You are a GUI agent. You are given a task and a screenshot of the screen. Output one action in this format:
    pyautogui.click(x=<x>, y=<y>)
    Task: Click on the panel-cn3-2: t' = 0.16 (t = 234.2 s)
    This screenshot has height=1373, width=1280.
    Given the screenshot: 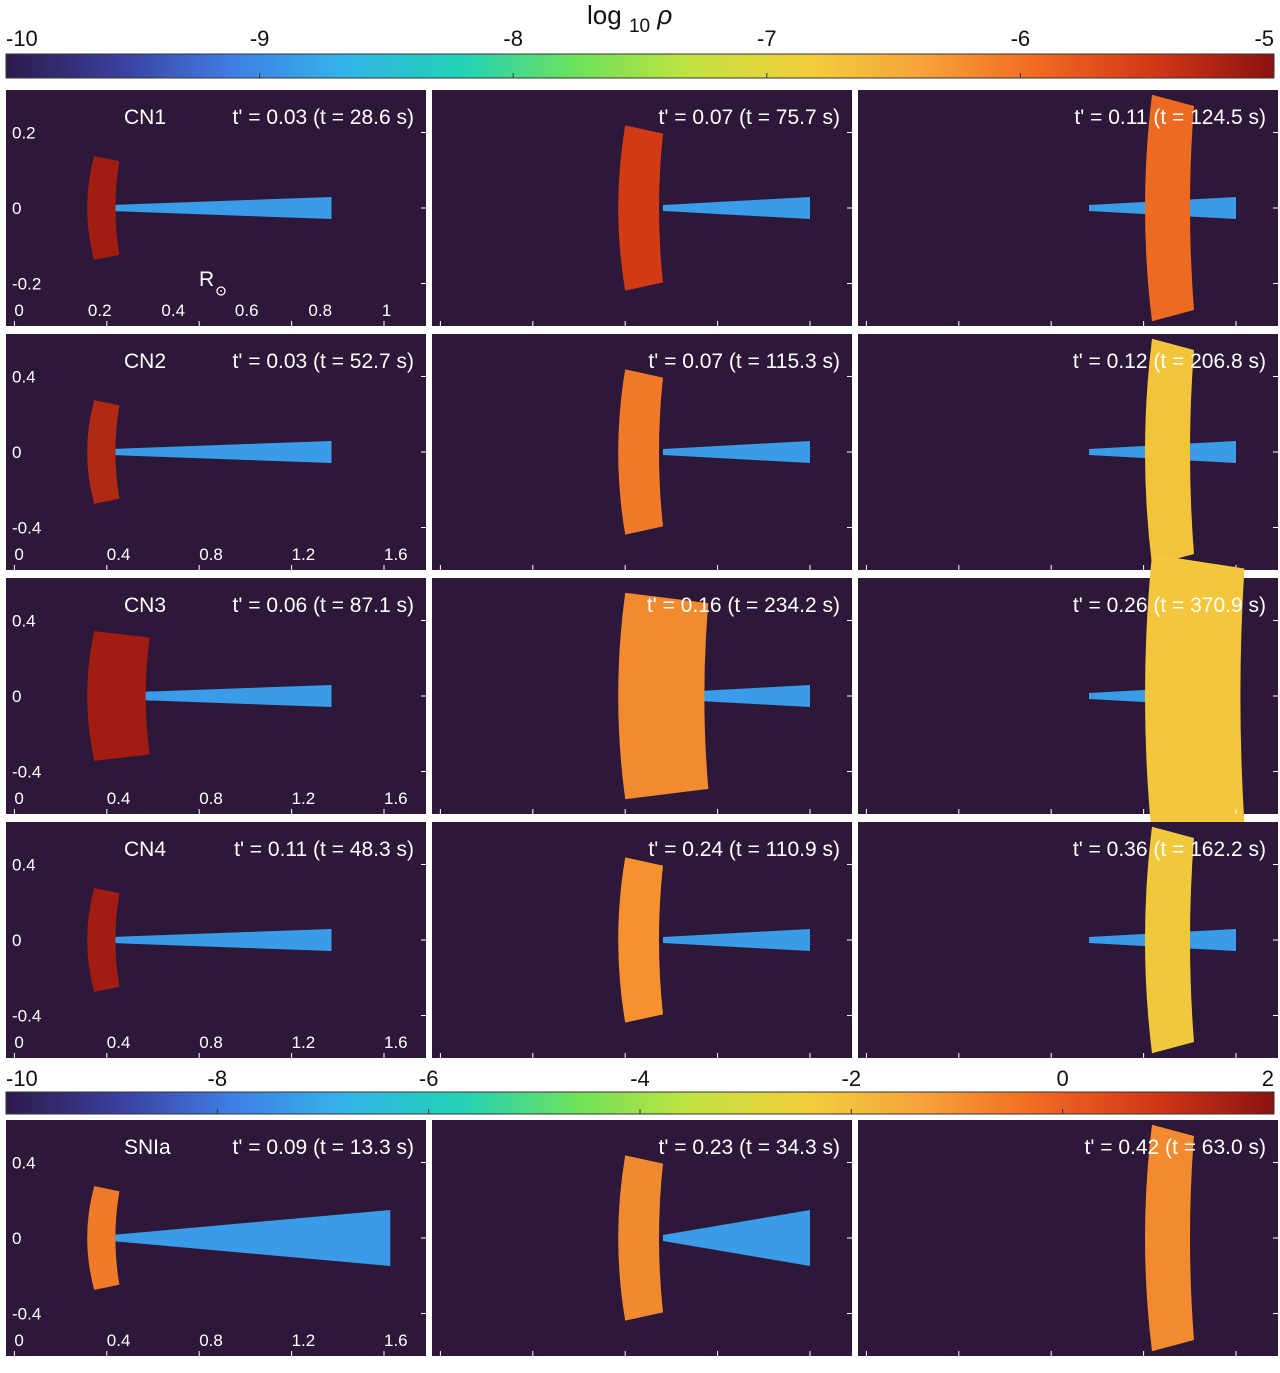 What is the action you would take?
    pyautogui.click(x=642, y=696)
    